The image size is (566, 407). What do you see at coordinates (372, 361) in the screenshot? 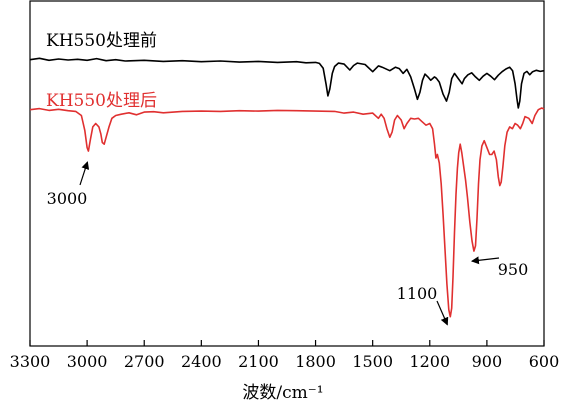
I see `x-tick-label-1500: 1500` at bounding box center [372, 361].